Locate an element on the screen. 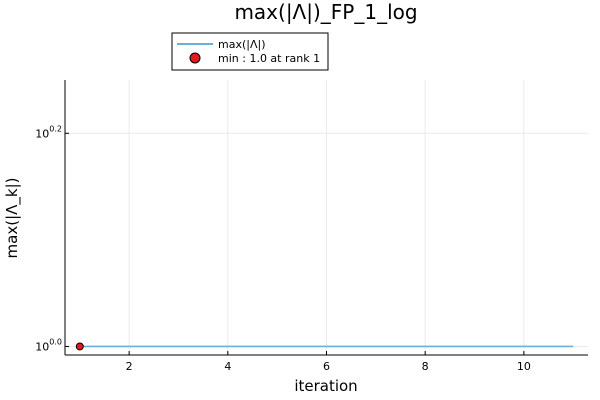  x-axis-label: iteration is located at coordinates (325, 386).